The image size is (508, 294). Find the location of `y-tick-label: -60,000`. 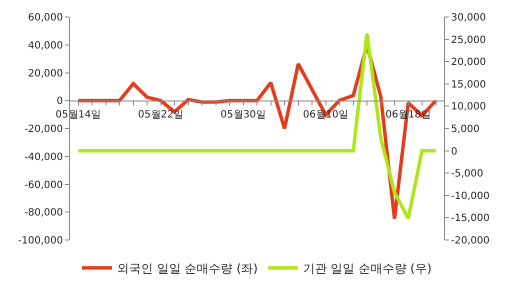

y-tick-label: -60,000 is located at coordinates (43, 185).